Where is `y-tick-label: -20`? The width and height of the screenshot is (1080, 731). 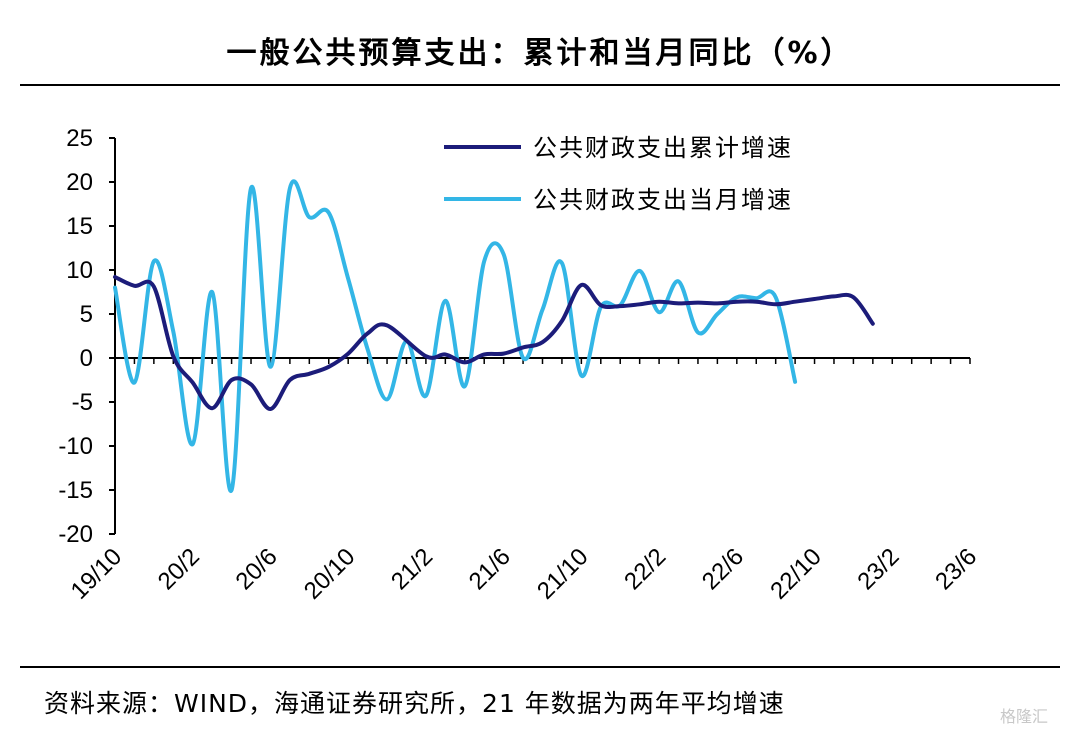 y-tick-label: -20 is located at coordinates (75, 534).